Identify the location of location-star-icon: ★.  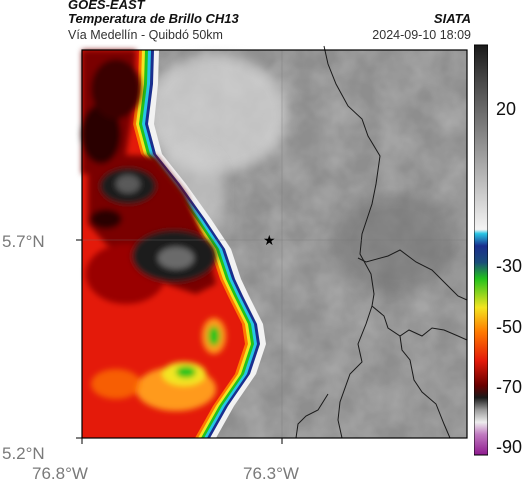
(269, 241).